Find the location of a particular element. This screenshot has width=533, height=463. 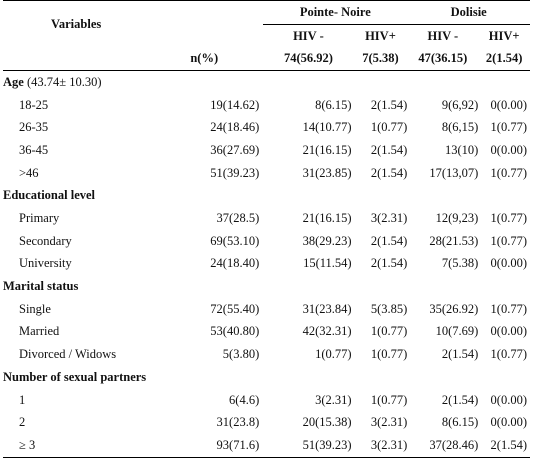

total-hiv-neg-do: 47(36.15) is located at coordinates (443, 59).